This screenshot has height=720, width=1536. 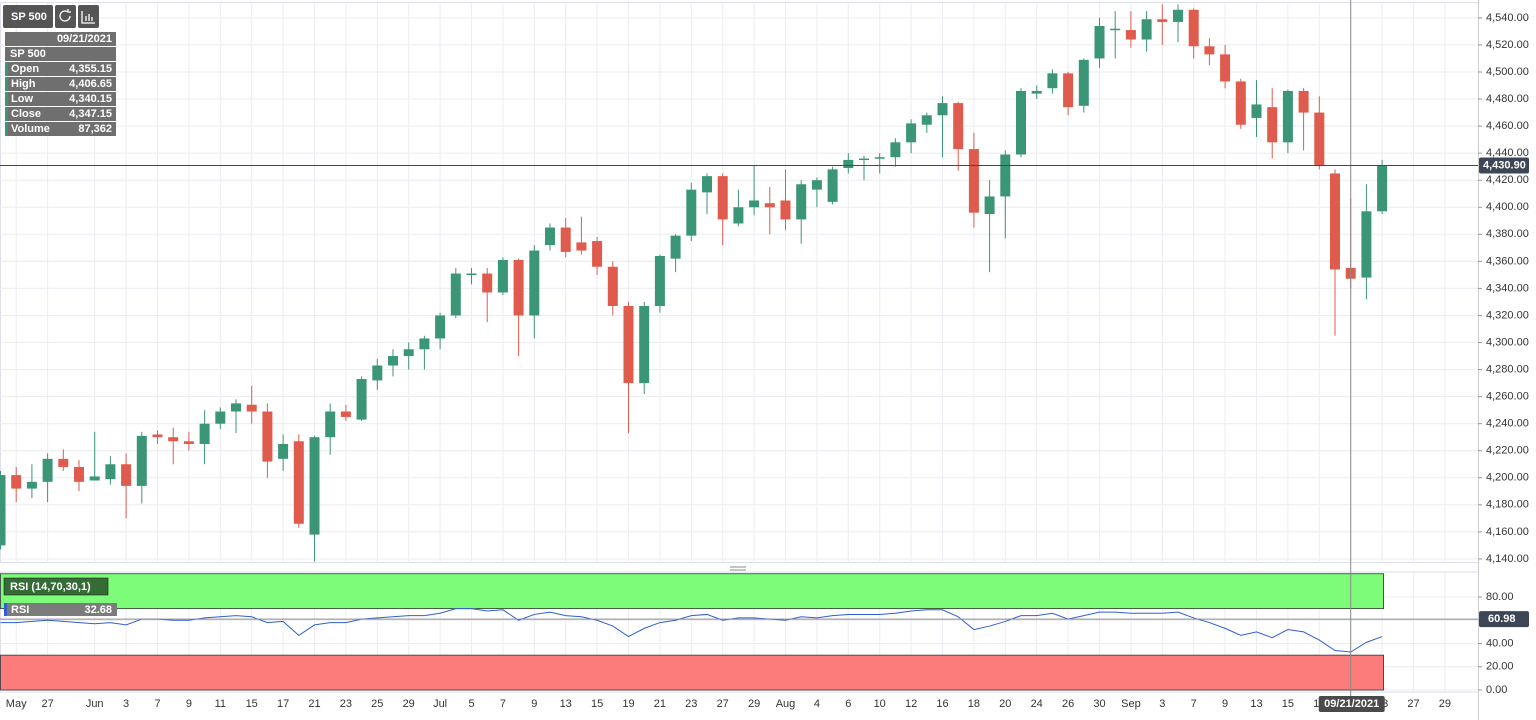 What do you see at coordinates (1507, 505) in the screenshot?
I see `y-tick-label: 4,180.00` at bounding box center [1507, 505].